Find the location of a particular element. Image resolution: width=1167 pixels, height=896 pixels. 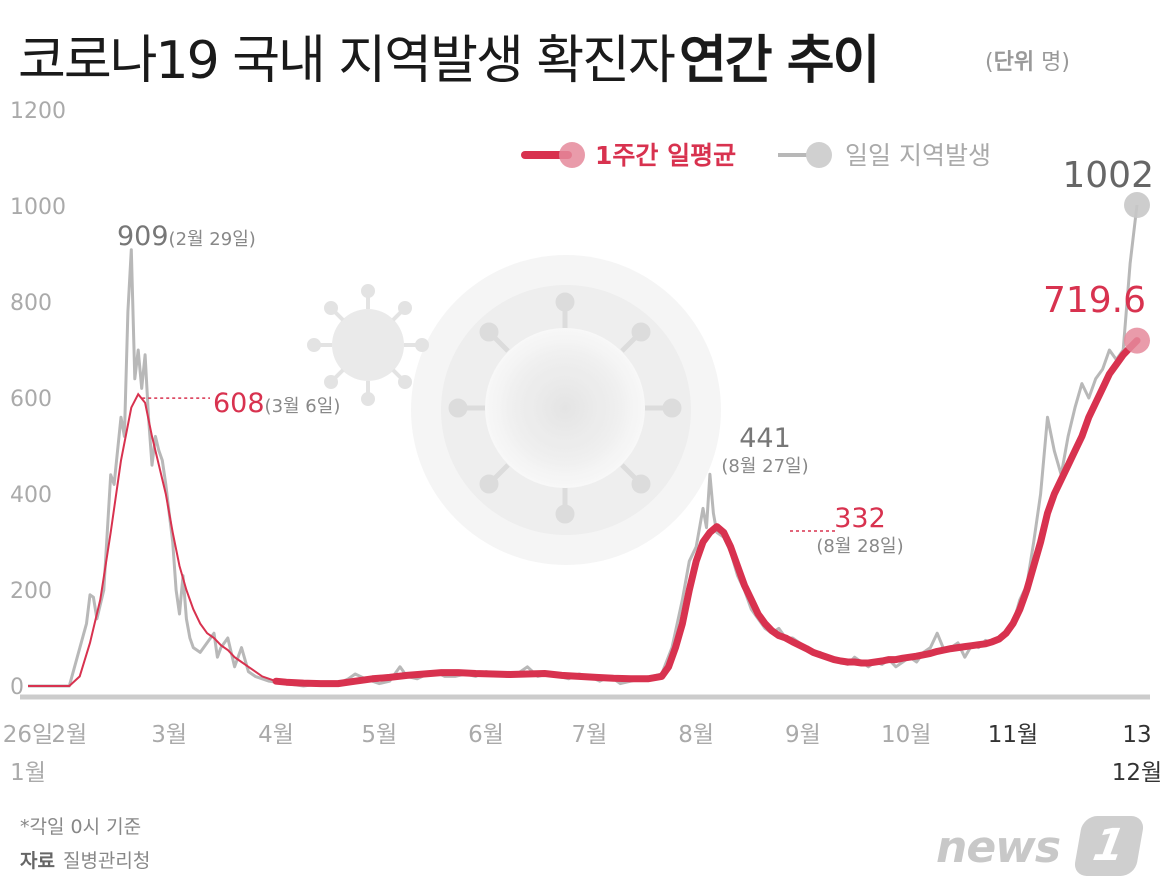

x-tick-label: 5월 is located at coordinates (379, 735).